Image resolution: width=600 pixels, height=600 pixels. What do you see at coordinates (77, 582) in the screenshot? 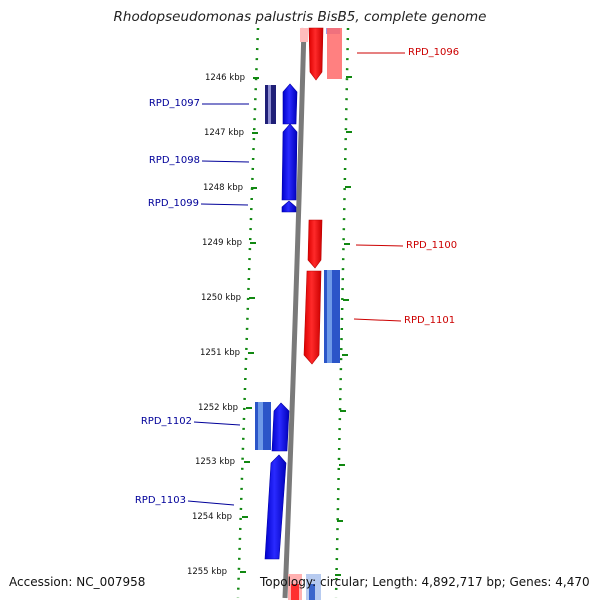
I see `accession-text: Accession: NC_007958` at bounding box center [77, 582].